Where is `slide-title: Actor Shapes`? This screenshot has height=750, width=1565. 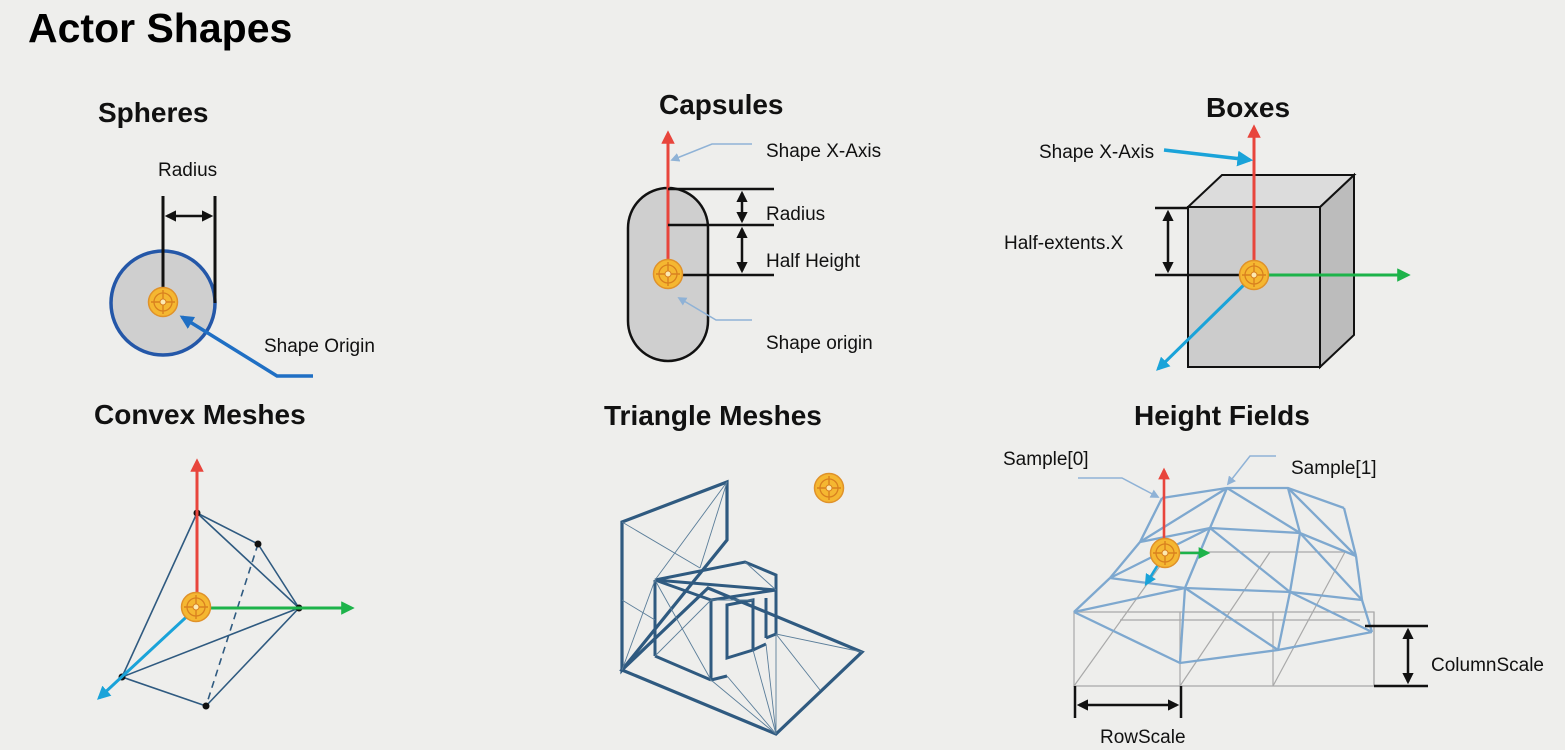
slide-title: Actor Shapes is located at coordinates (160, 28).